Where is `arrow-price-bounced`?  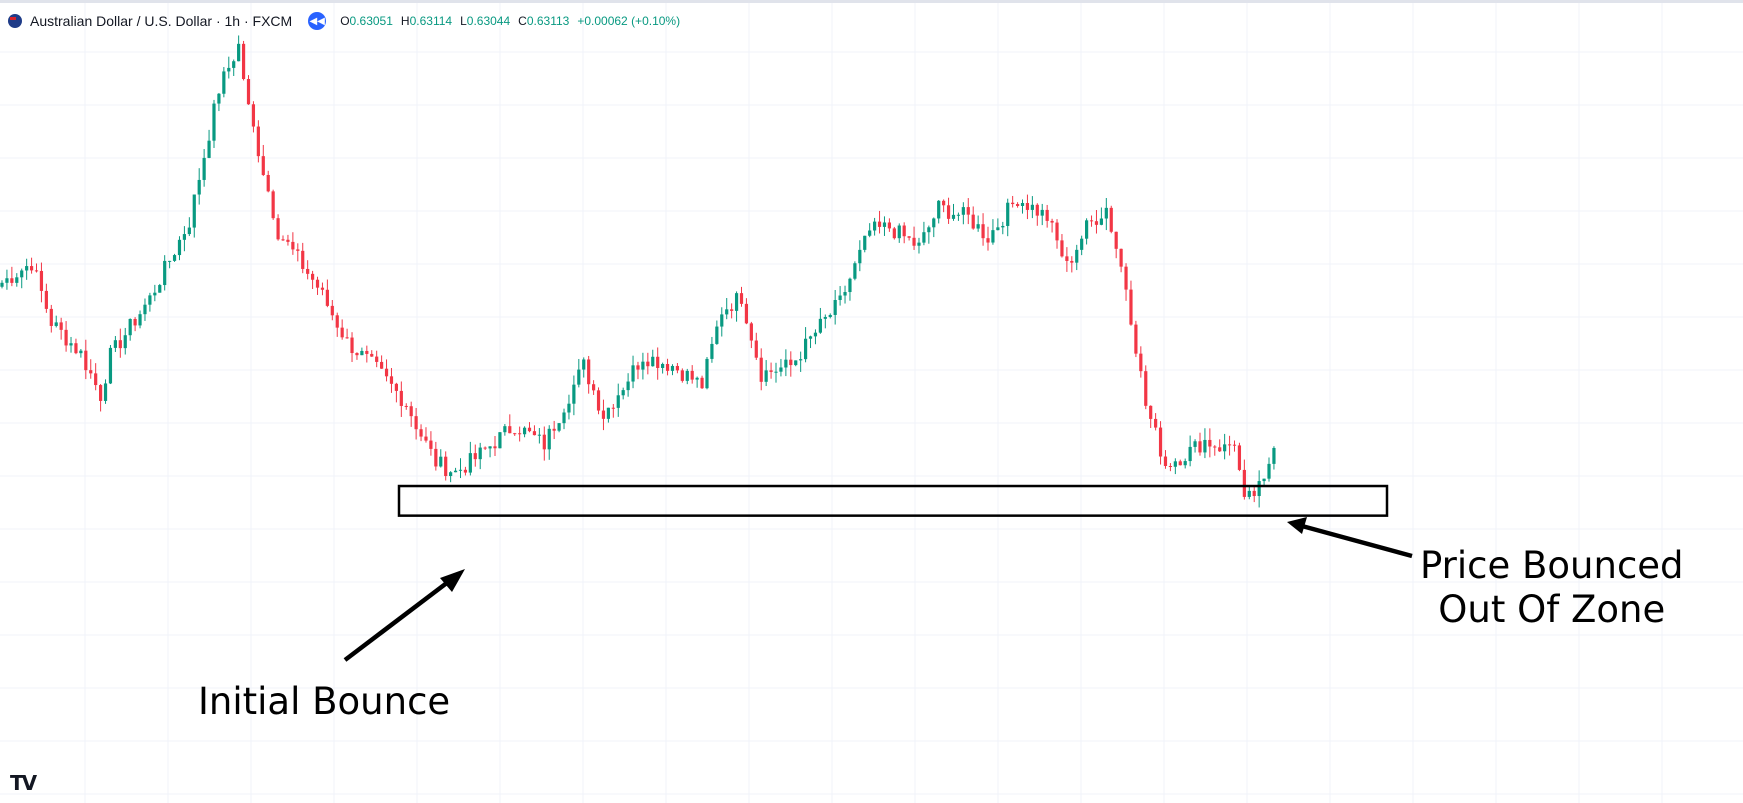 arrow-price-bounced is located at coordinates (1350, 538).